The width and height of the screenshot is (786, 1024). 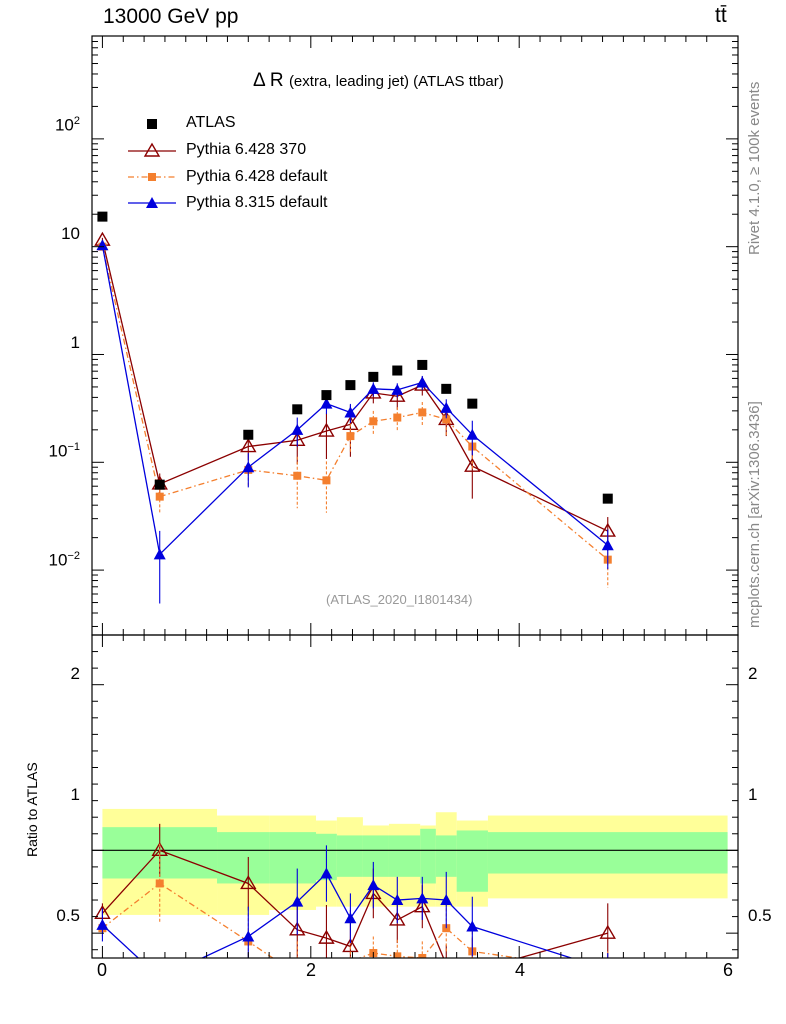 I want to click on beam-label: 13000 GeV pp, so click(x=171, y=16).